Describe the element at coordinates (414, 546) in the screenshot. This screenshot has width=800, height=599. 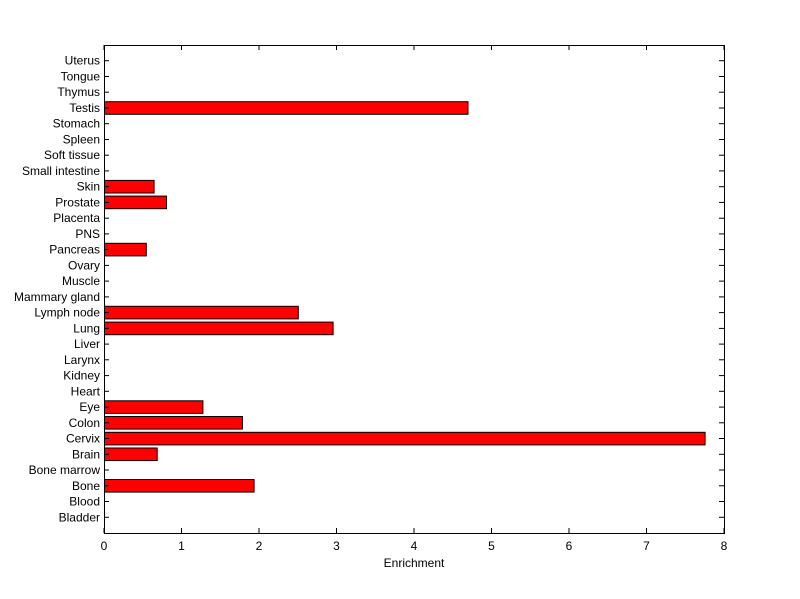
I see `x-tick-label-4: 4` at that location.